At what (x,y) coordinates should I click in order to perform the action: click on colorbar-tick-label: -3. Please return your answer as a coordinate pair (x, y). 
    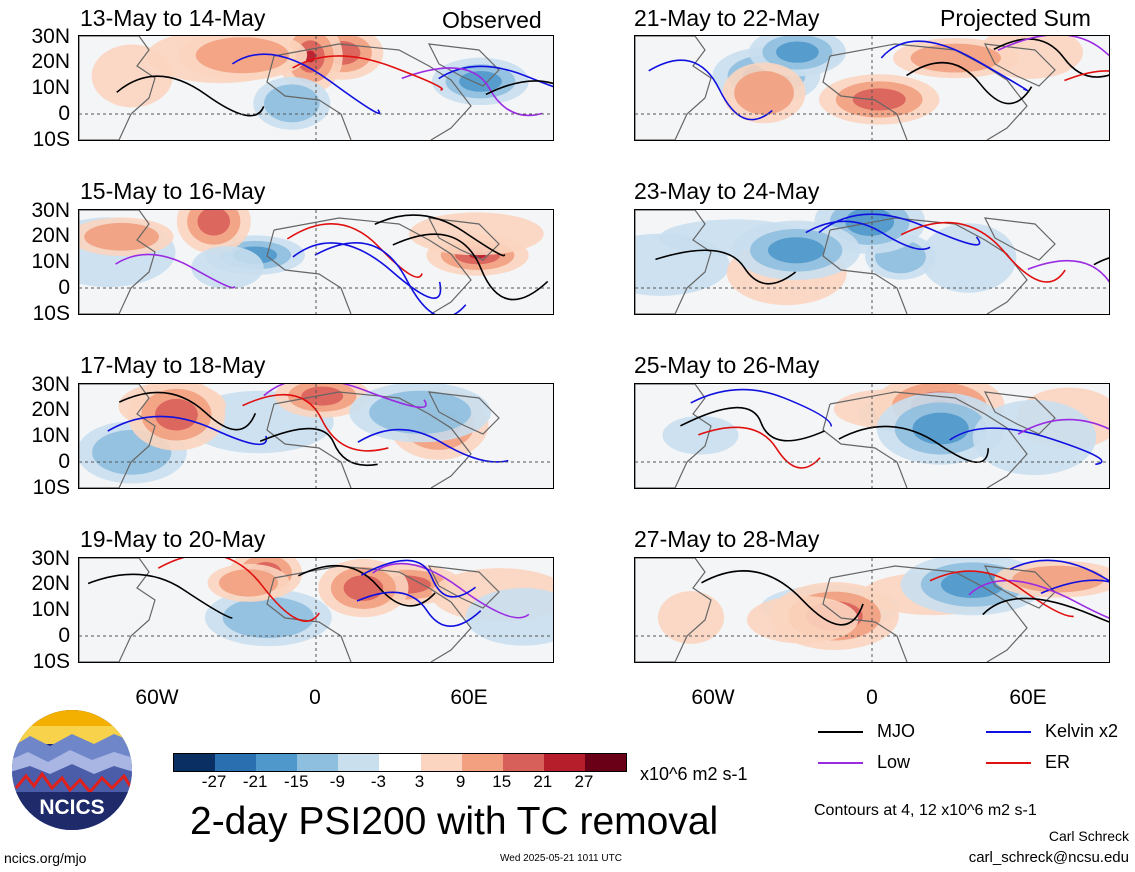
    Looking at the image, I should click on (378, 781).